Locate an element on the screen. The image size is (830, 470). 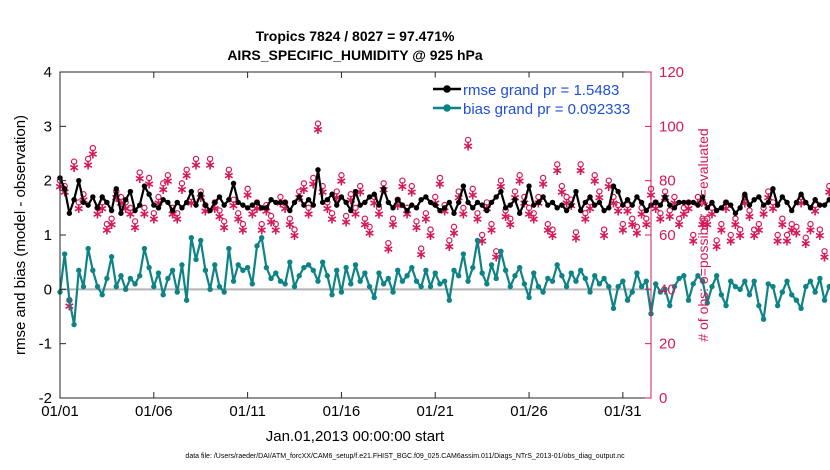
y-left-tick-label: 1 is located at coordinates (48, 235).